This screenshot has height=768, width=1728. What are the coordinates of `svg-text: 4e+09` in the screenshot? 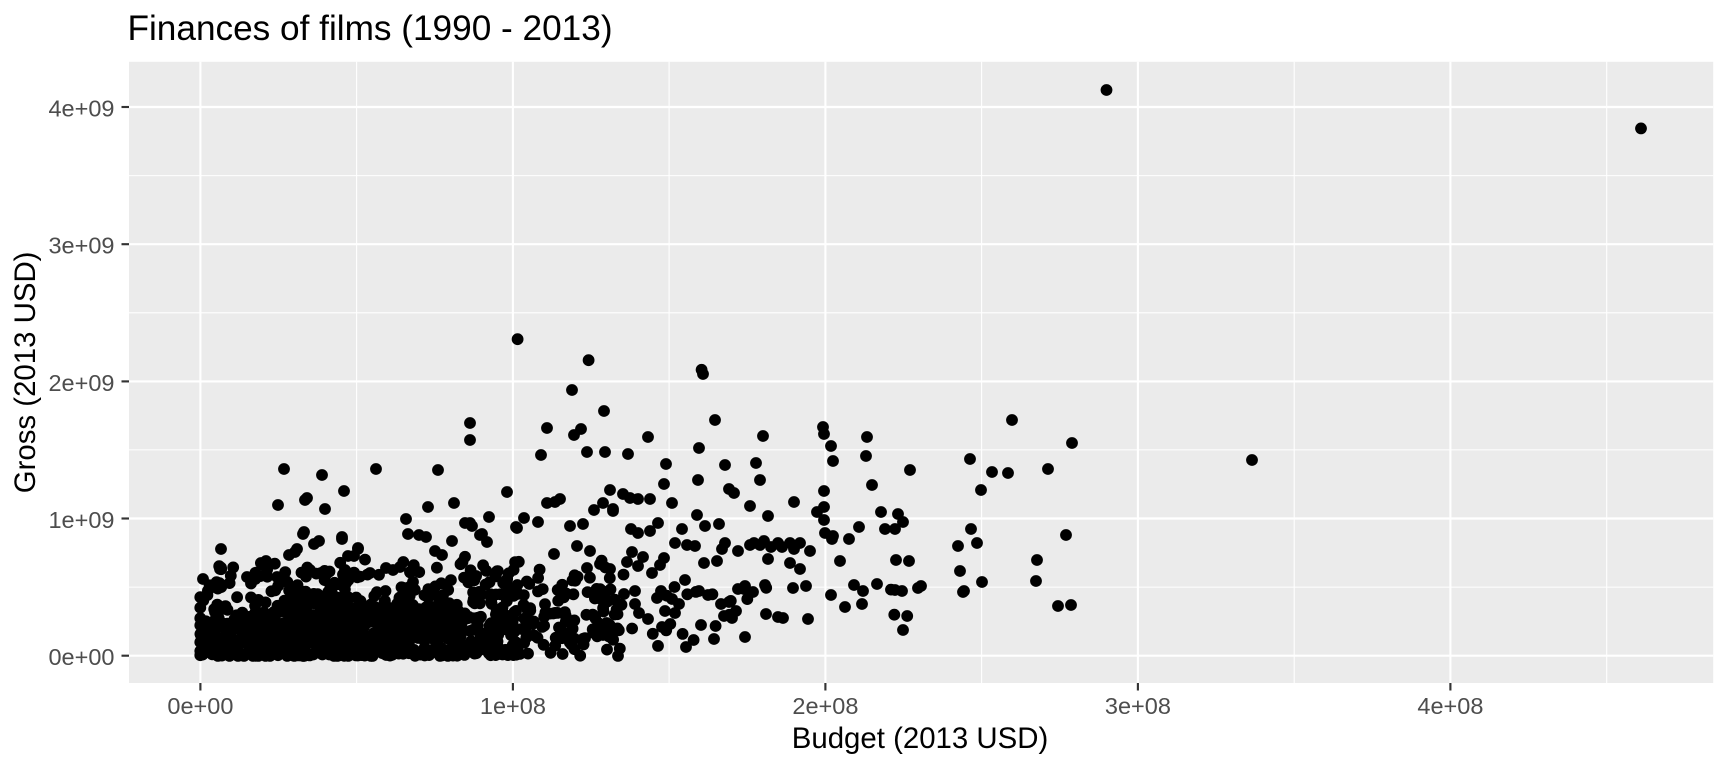 It's located at (81, 109).